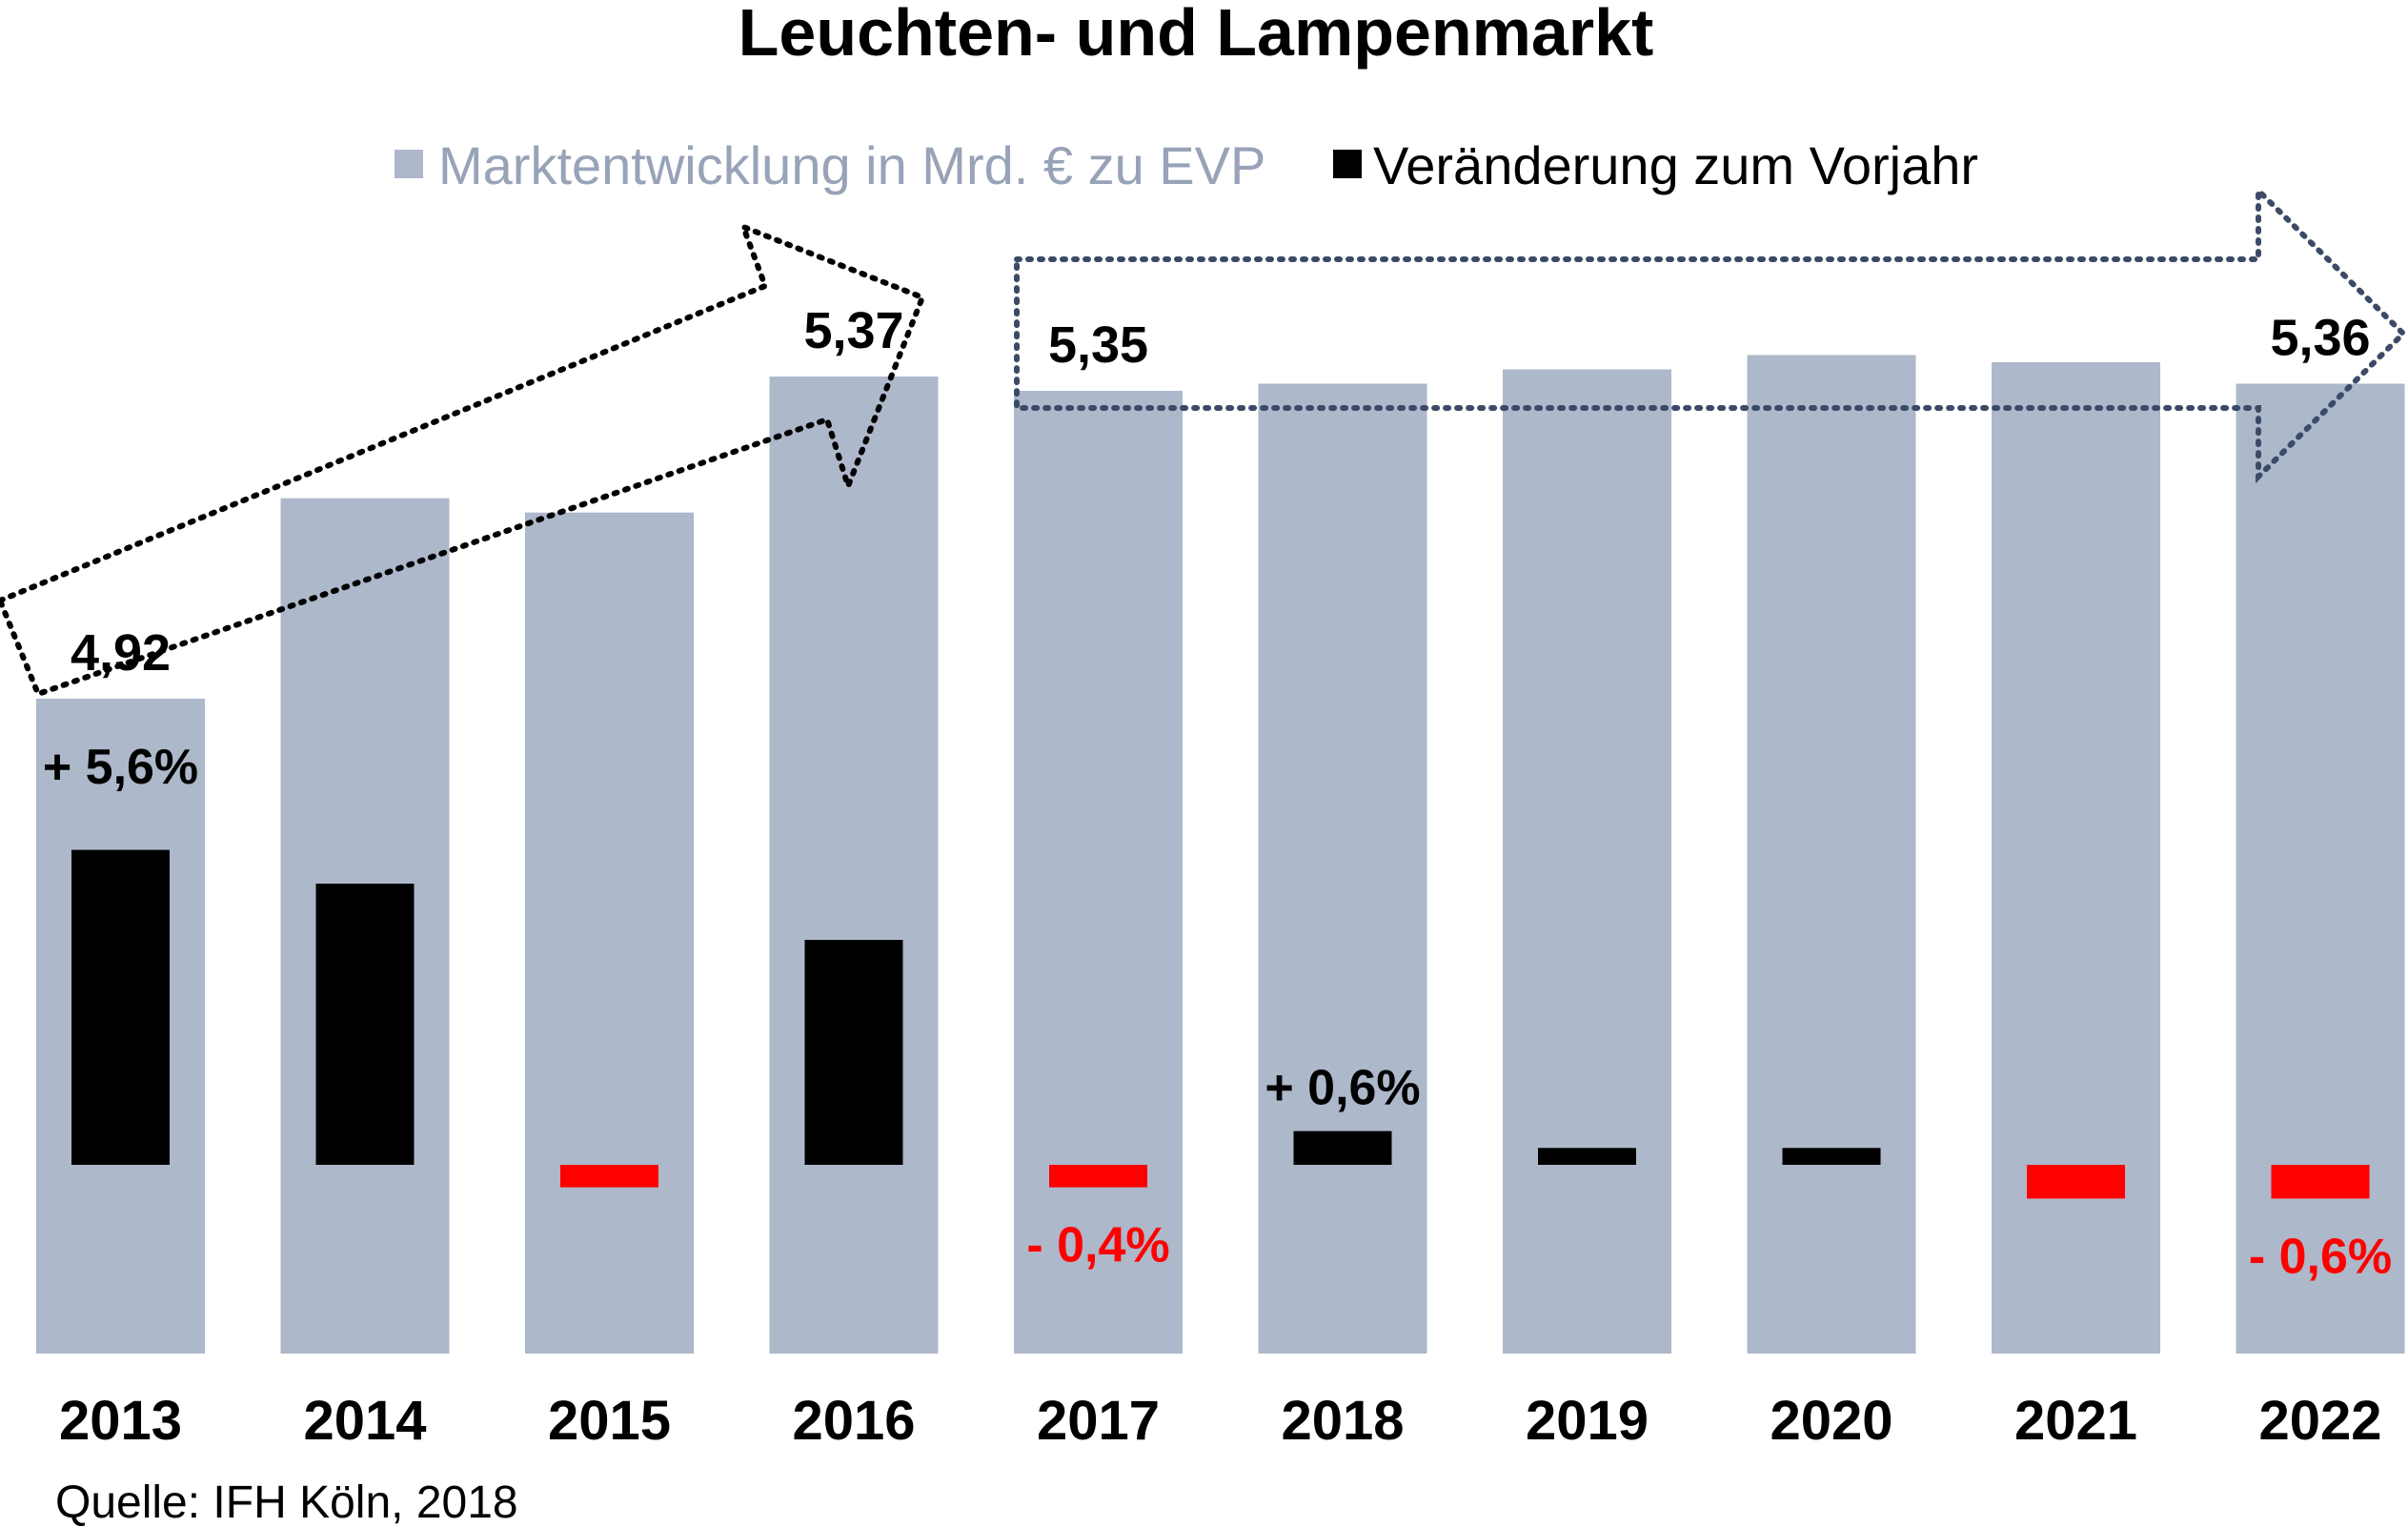 Image resolution: width=2408 pixels, height=1528 pixels. Describe the element at coordinates (365, 1024) in the screenshot. I see `change-bar-2014` at that location.